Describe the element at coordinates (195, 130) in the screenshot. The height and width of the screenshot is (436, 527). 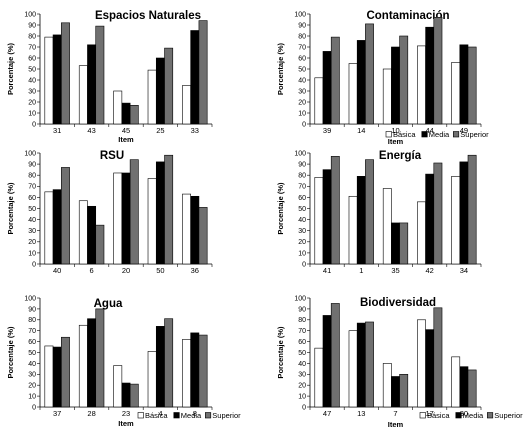
I see `x-category-label: 33` at that location.